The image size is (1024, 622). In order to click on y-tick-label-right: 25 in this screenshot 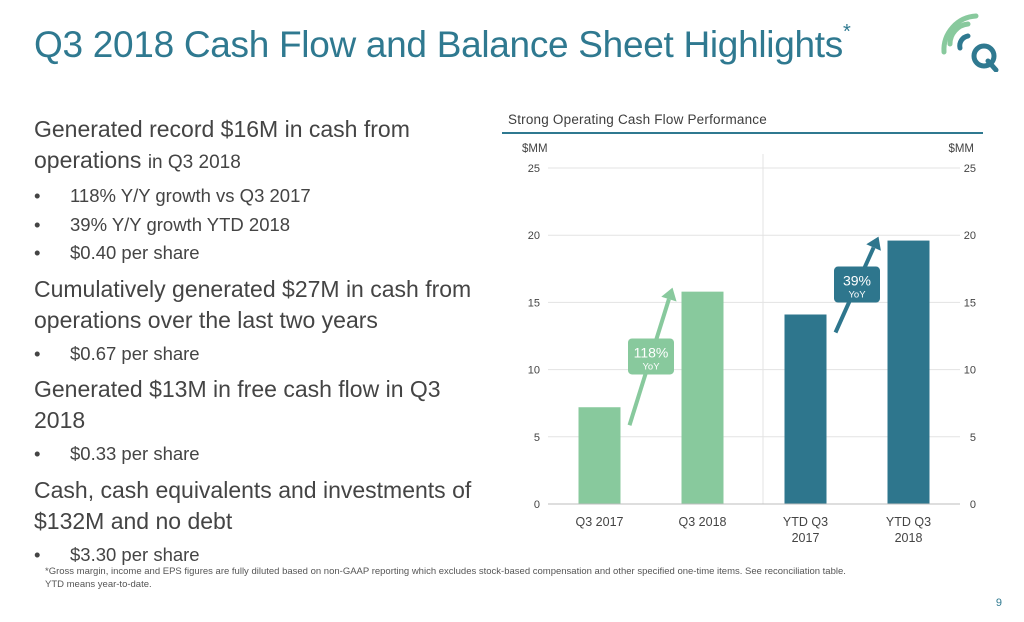, I will do `click(970, 169)`.